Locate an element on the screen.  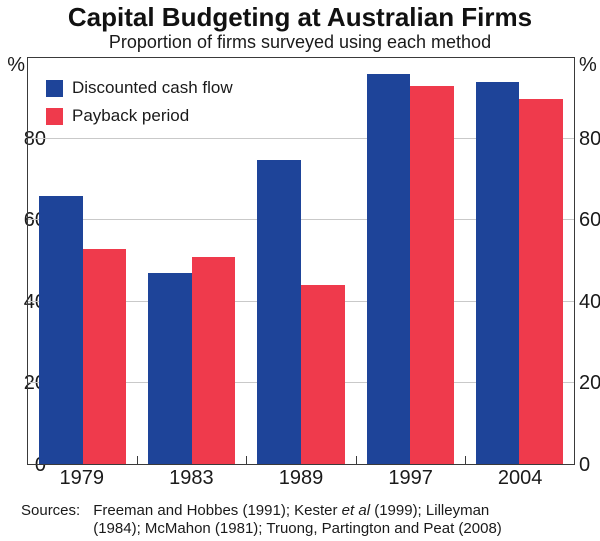
bar-discounted-cash-flow-1997 is located at coordinates (388, 269).